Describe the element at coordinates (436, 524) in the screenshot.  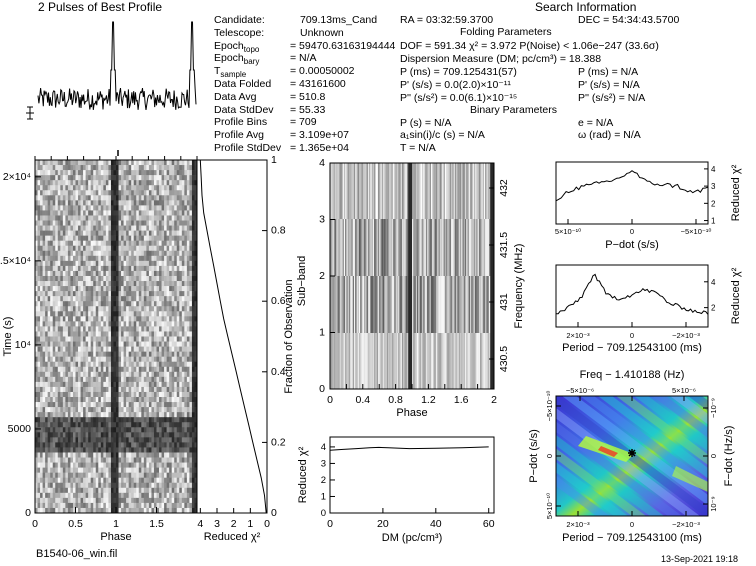
I see `tick-label: 40` at that location.